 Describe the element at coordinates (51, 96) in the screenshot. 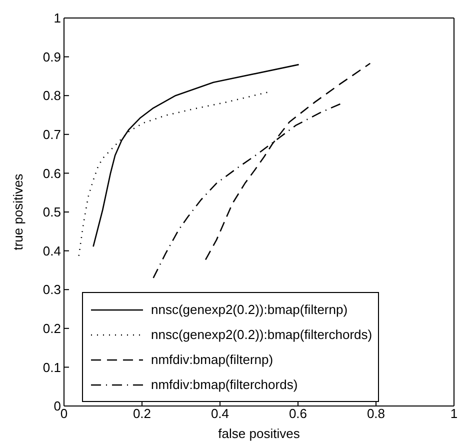

I see `y-tick-label: 0.8` at that location.